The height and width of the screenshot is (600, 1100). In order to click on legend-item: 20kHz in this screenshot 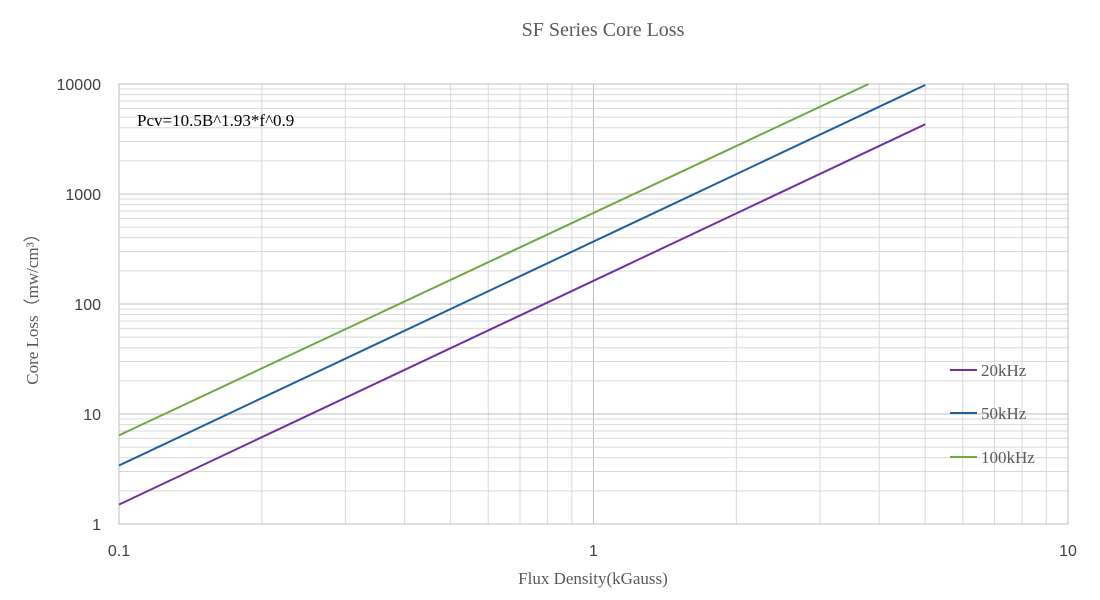, I will do `click(988, 370)`.